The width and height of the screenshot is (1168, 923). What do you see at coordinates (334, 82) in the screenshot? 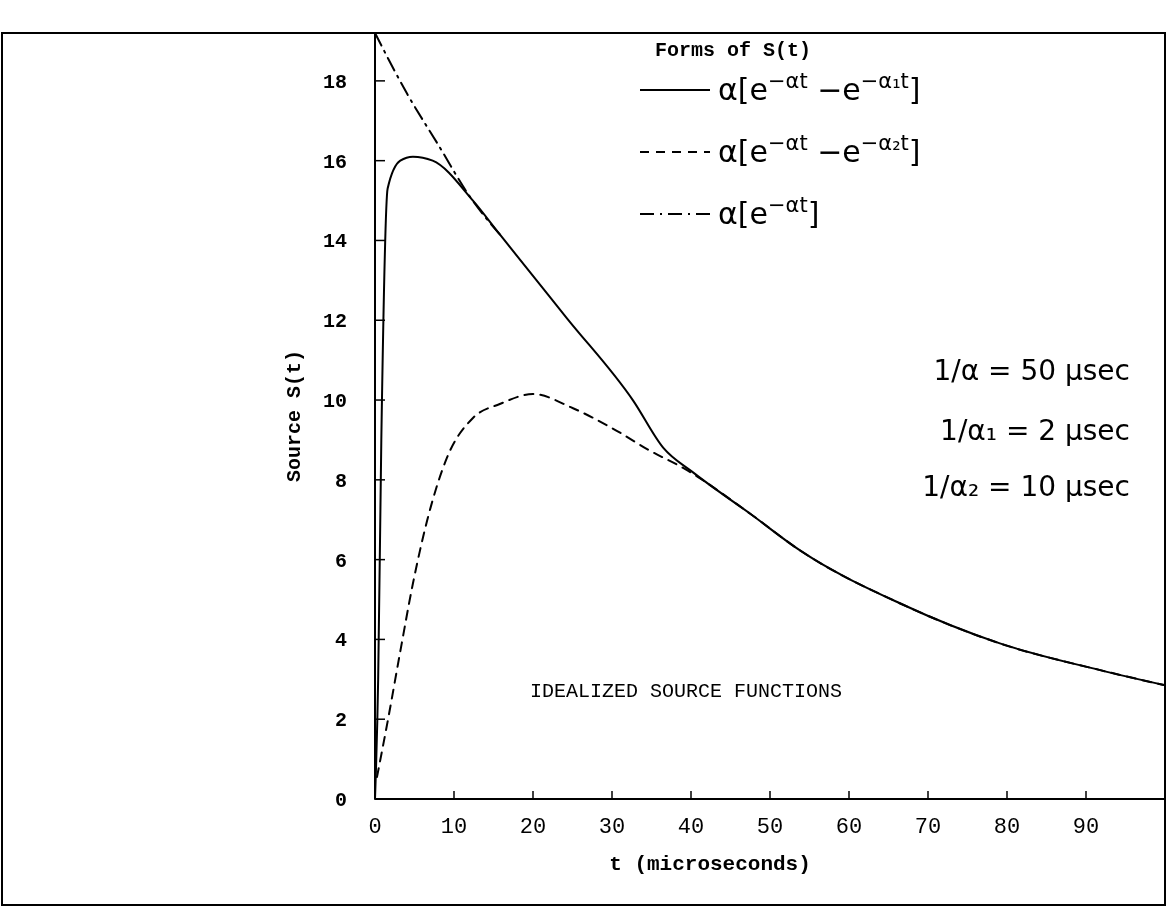
I see `y-tick-label: 18` at bounding box center [334, 82].